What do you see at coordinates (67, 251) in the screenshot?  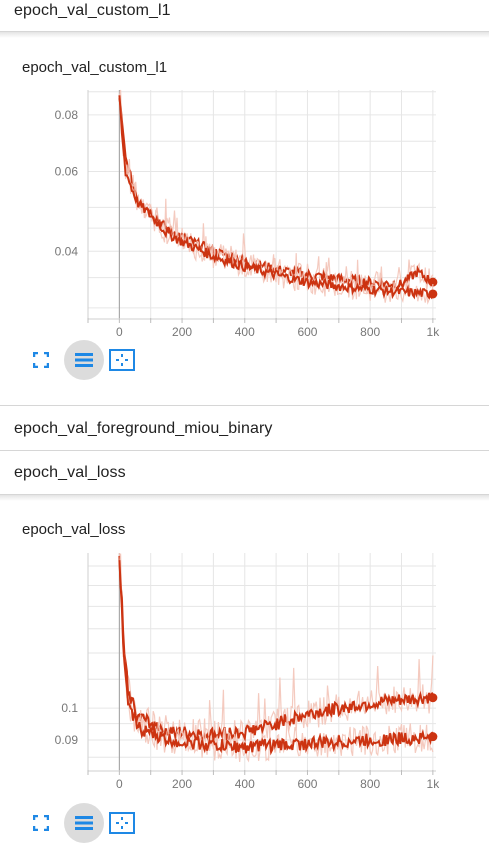 I see `y-tick-label: 0.04` at bounding box center [67, 251].